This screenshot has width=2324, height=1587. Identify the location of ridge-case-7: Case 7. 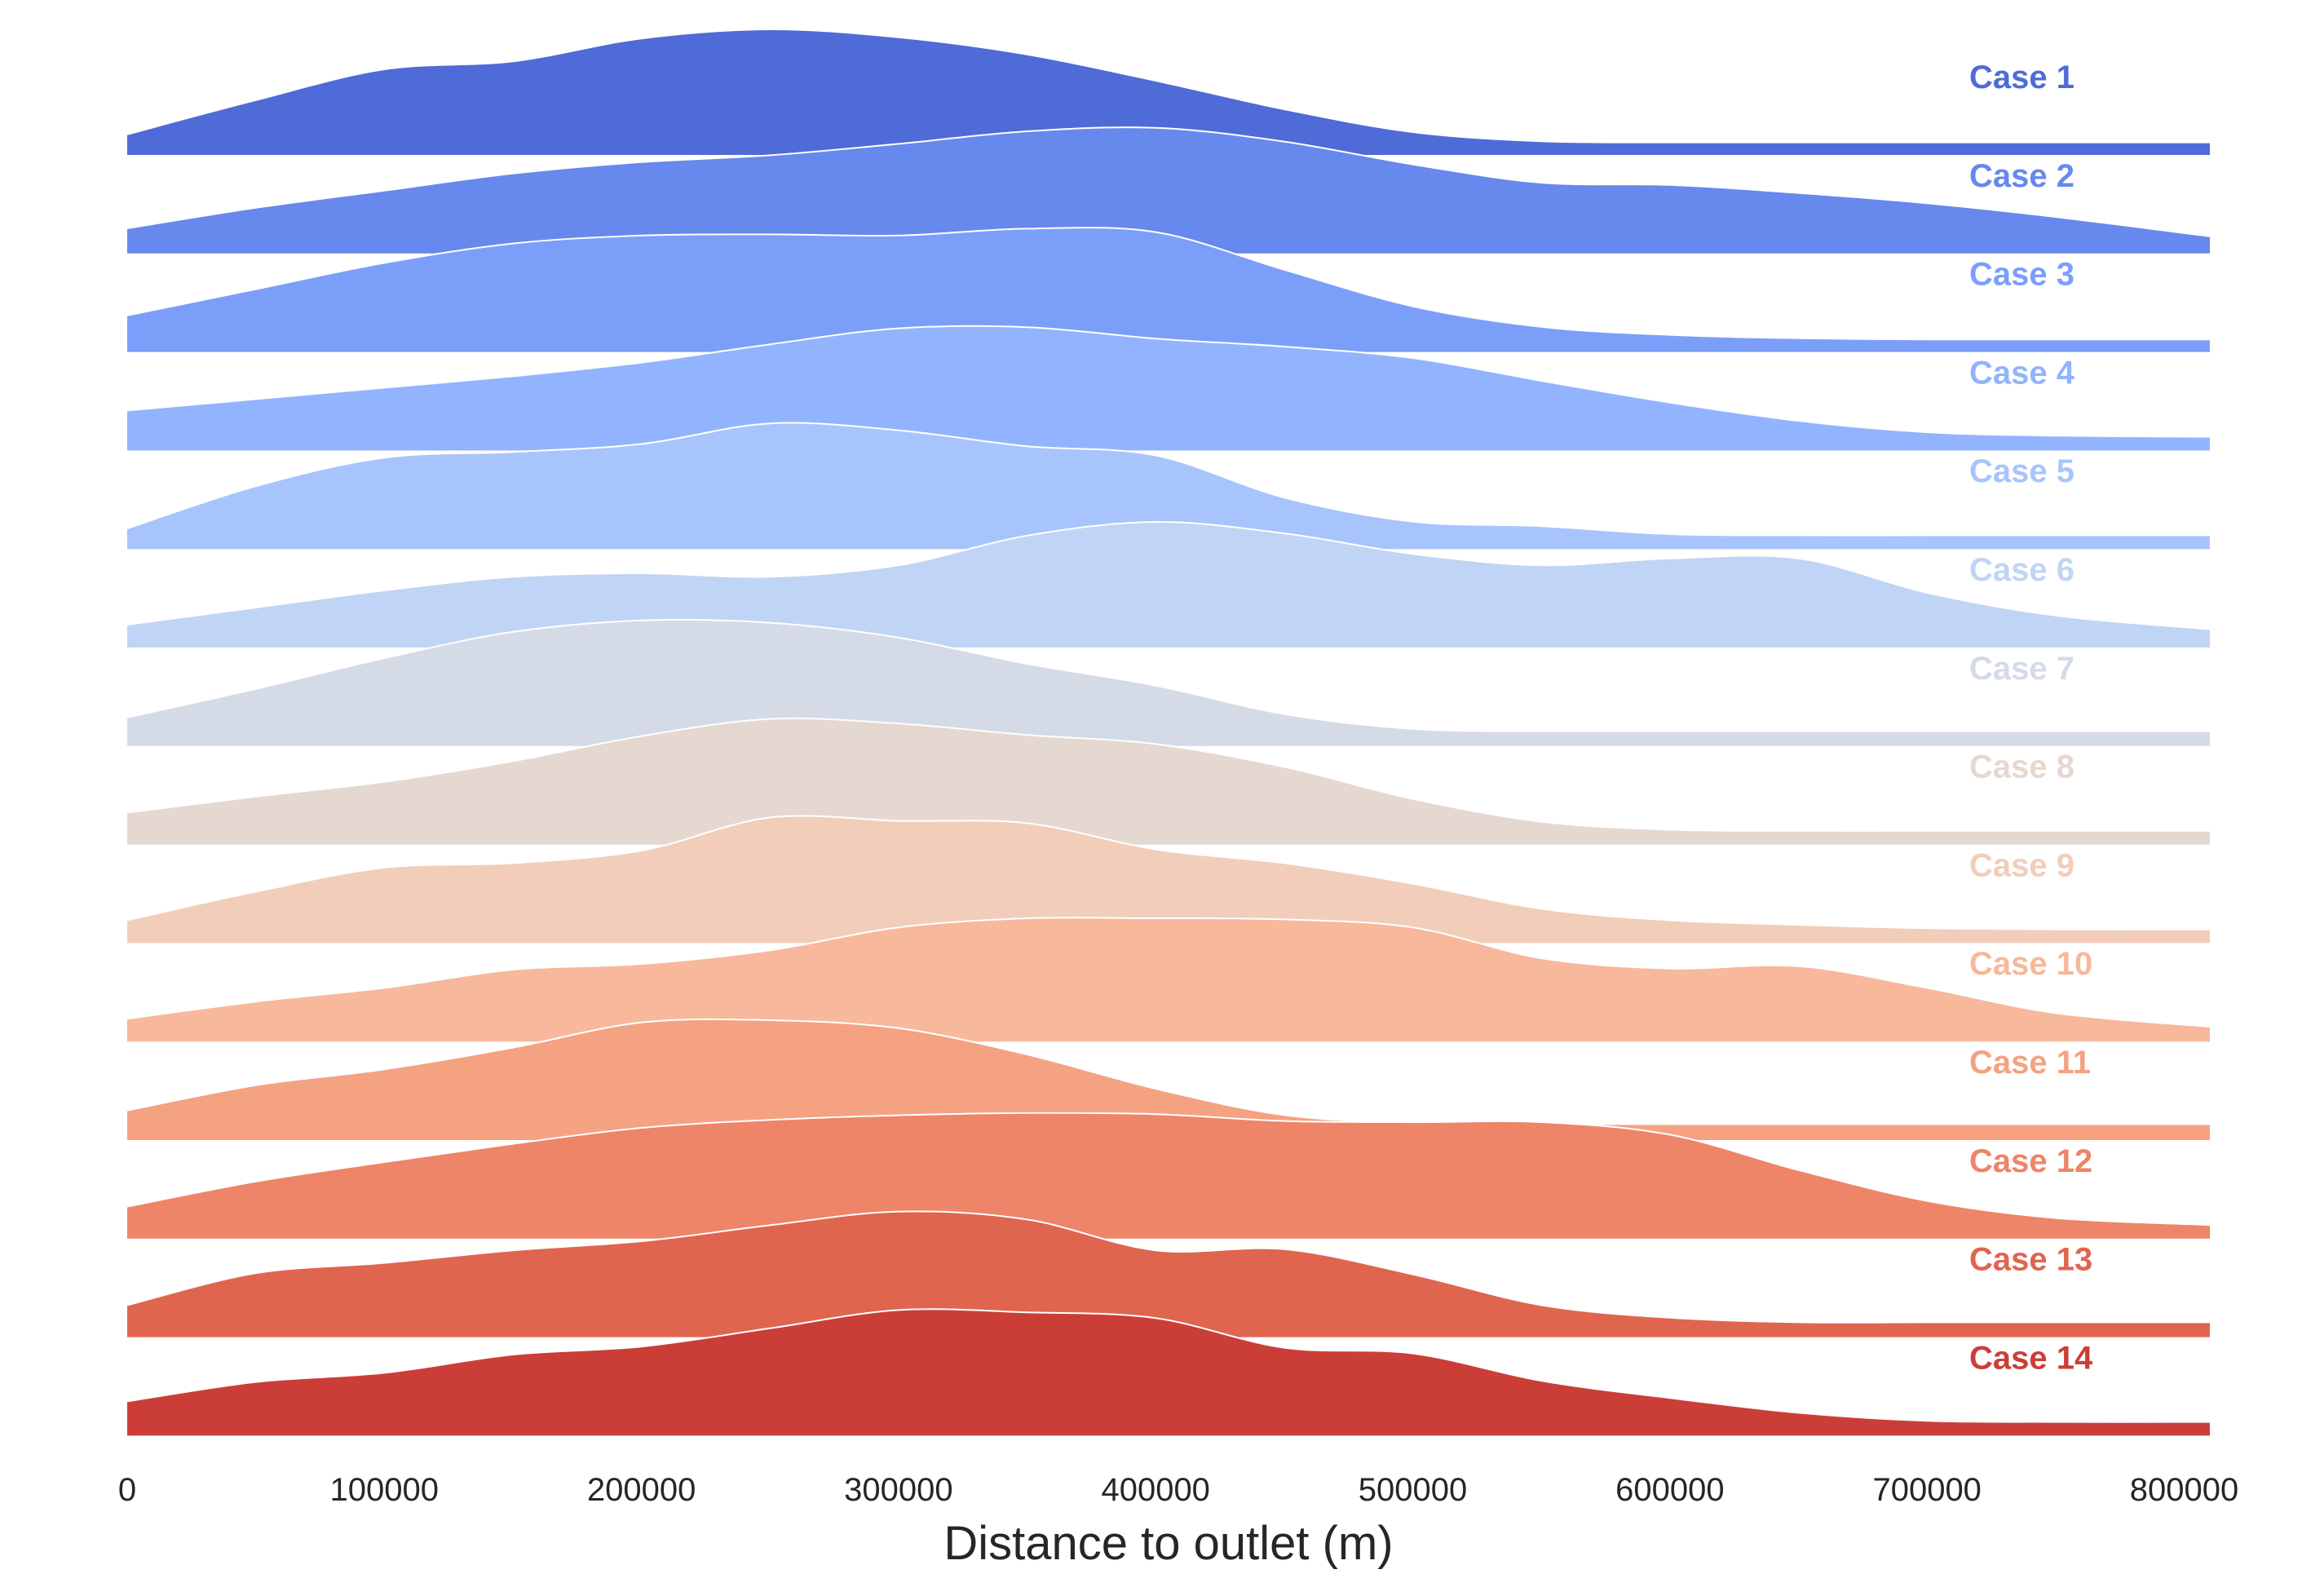
(1168, 682).